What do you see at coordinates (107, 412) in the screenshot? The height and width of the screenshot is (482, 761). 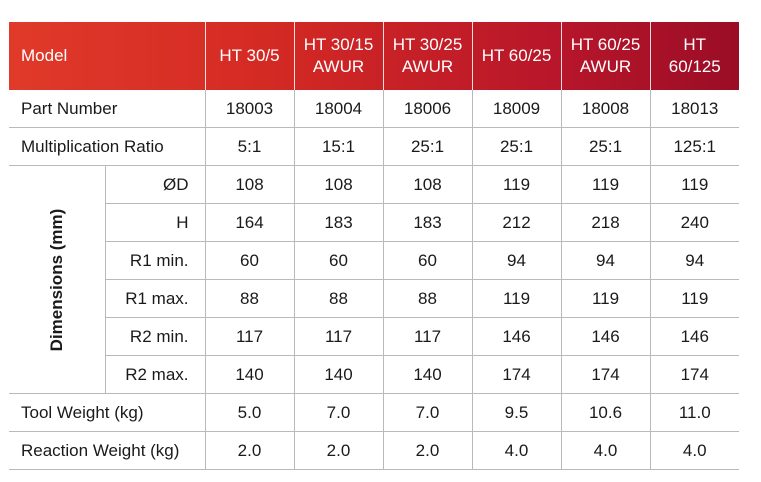 I see `row-label: Tool Weight (kg)` at bounding box center [107, 412].